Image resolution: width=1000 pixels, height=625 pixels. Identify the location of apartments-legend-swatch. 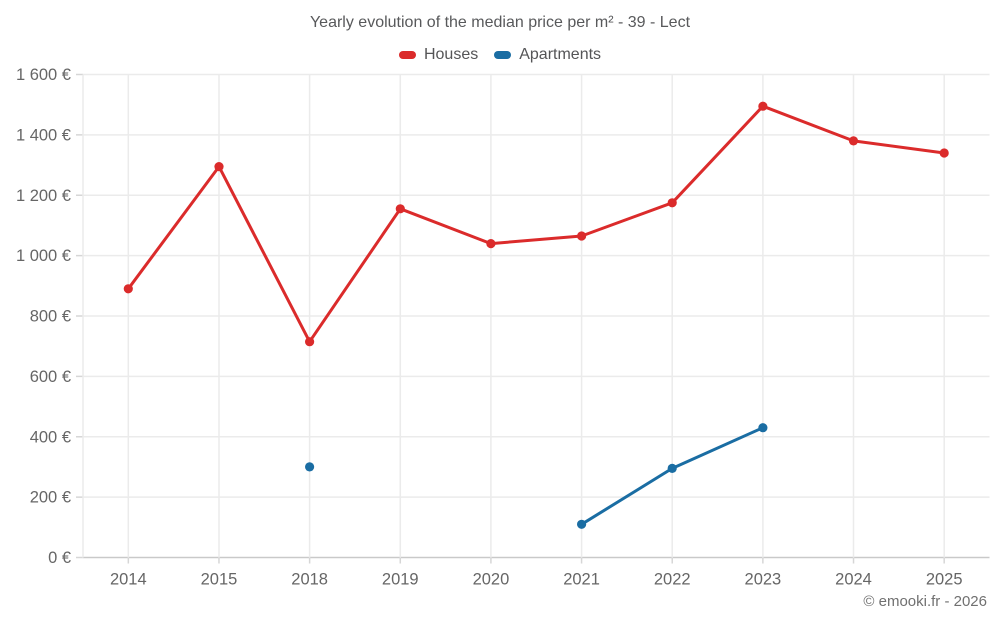
(503, 55).